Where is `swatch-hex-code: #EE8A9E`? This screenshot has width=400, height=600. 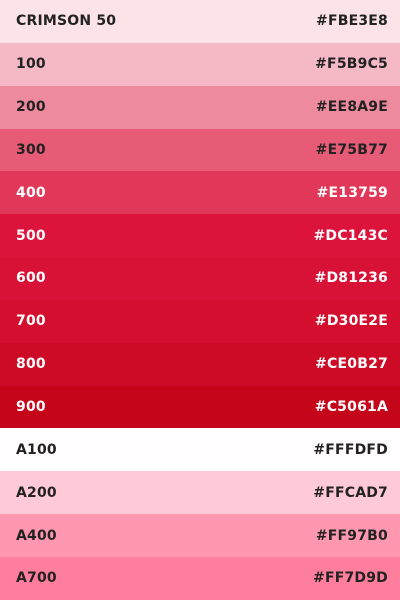 swatch-hex-code: #EE8A9E is located at coordinates (351, 107).